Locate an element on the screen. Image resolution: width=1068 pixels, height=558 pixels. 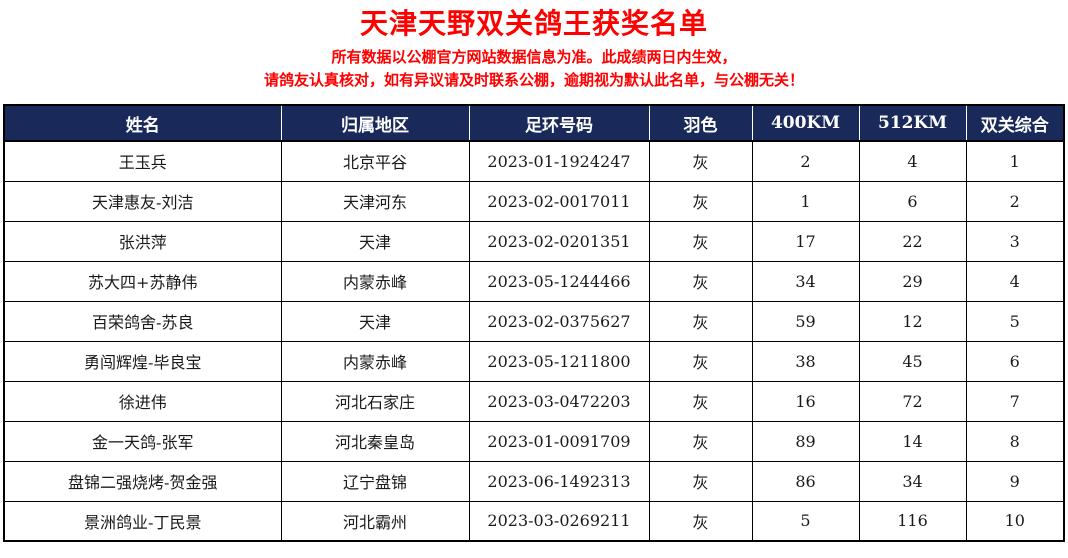
cell-400km-rank: 16 is located at coordinates (805, 401).